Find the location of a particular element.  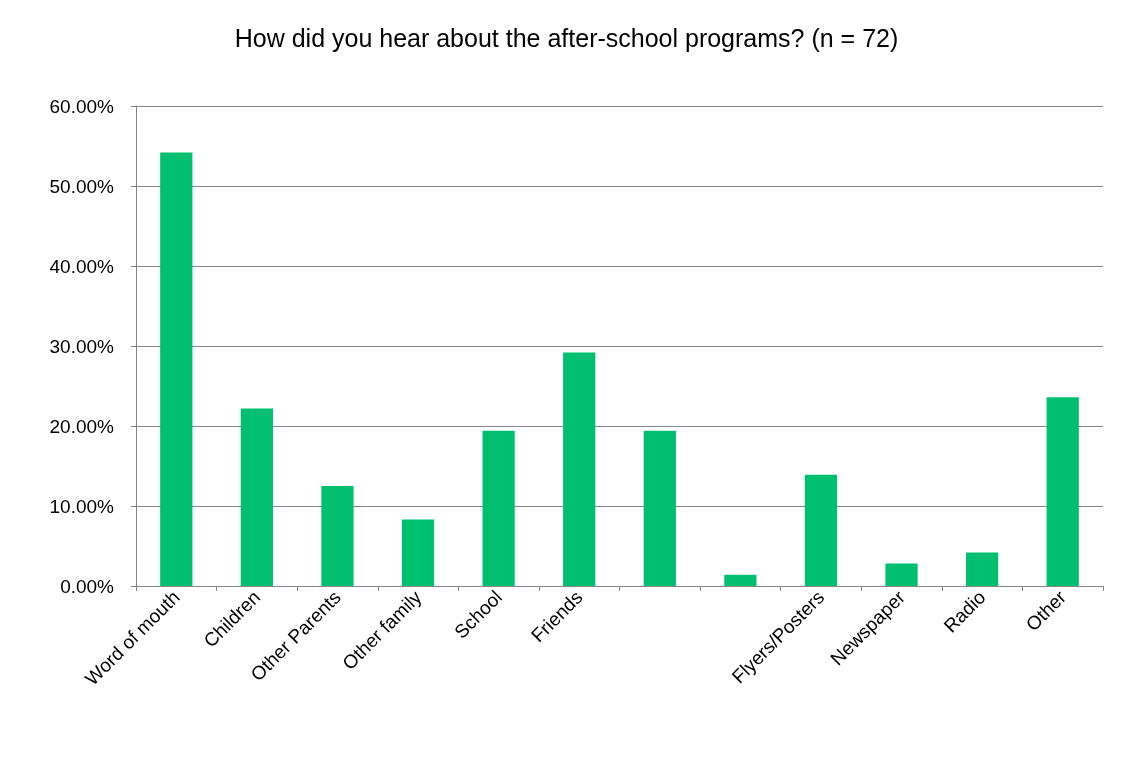

y-tick-label: 40.00% is located at coordinates (82, 266).